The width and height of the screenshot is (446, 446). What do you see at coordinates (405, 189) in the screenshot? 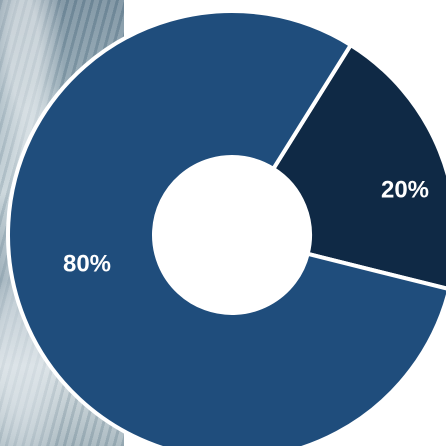
I see `slice-label-20: 20%` at bounding box center [405, 189].